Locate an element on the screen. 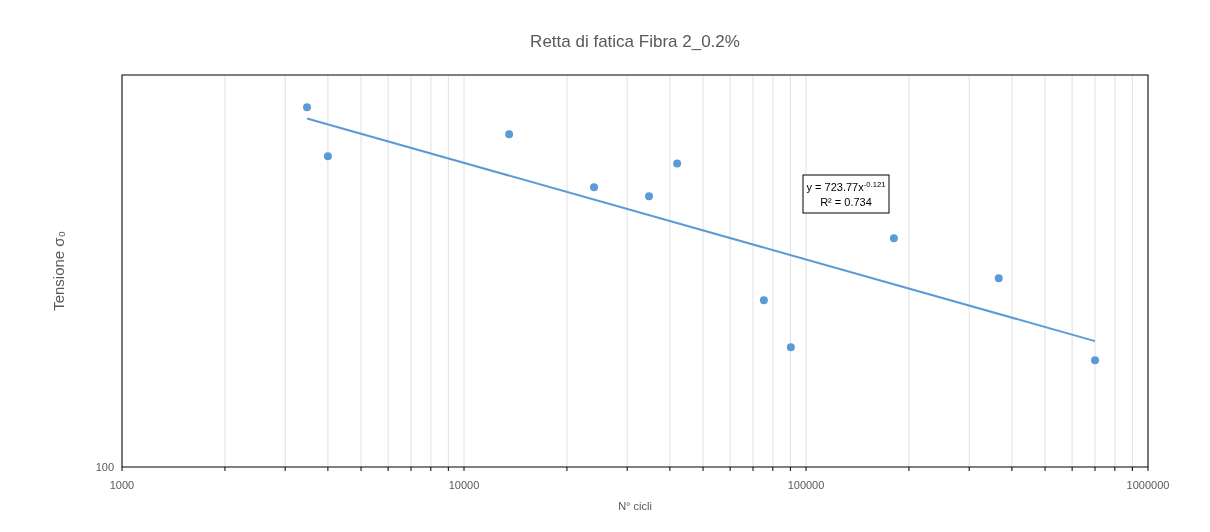  x-tick-label: 1000000 is located at coordinates (1148, 485).